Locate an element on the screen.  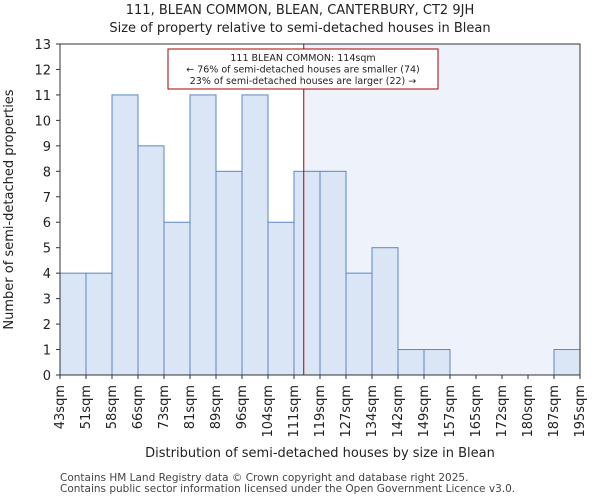
x-tick-label: 73sqm is located at coordinates (164, 407).